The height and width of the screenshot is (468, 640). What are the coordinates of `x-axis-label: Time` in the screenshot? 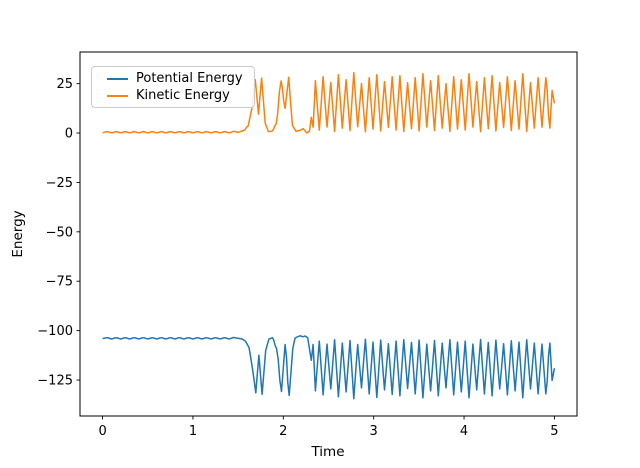 It's located at (327, 452).